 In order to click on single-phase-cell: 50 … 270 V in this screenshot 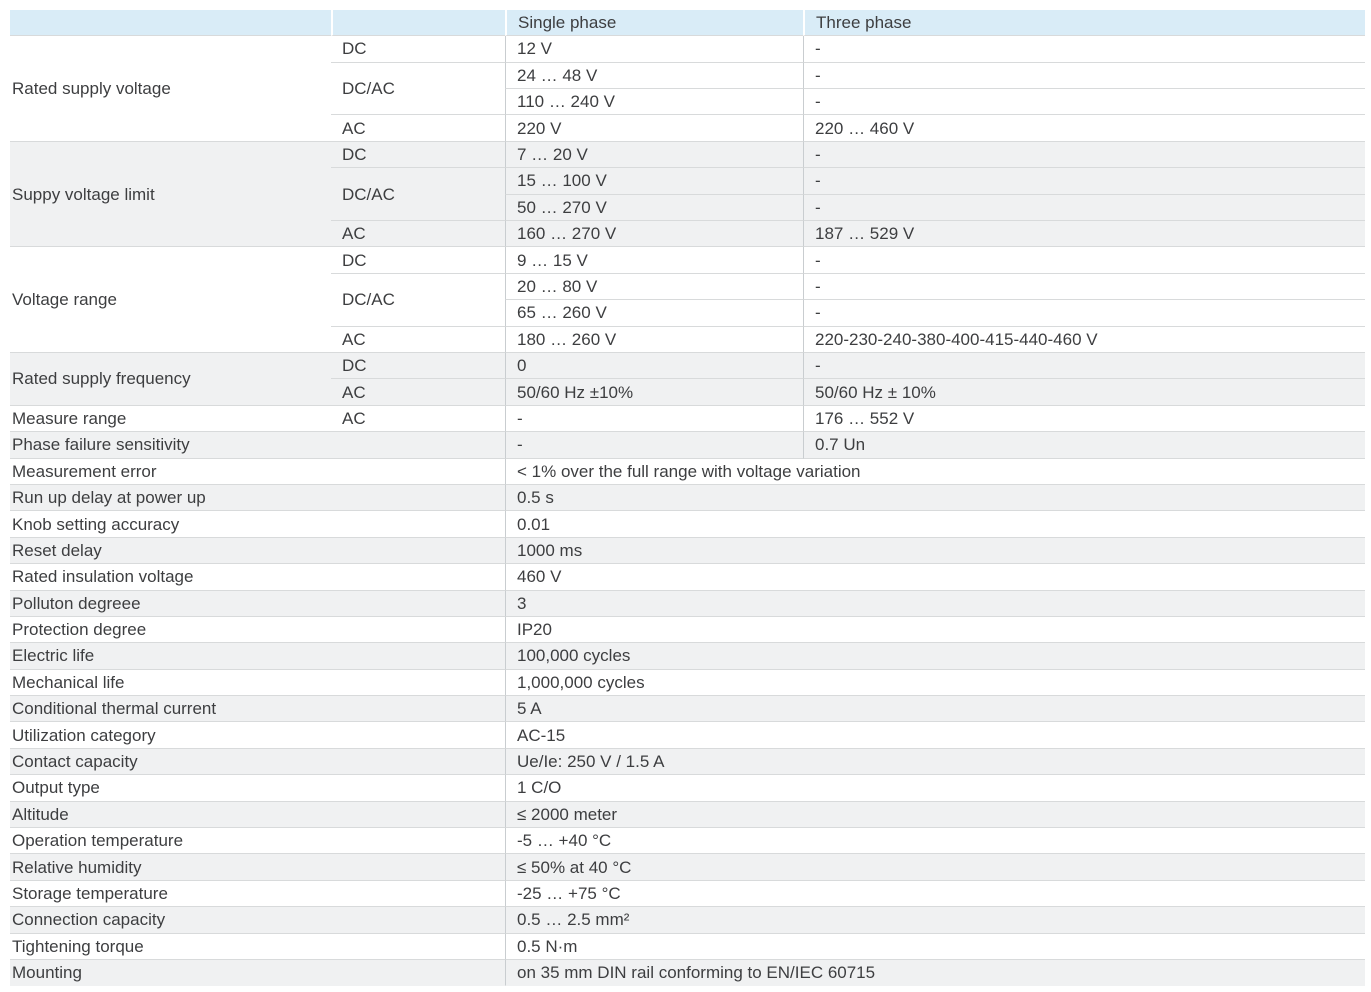, I will do `click(654, 208)`.